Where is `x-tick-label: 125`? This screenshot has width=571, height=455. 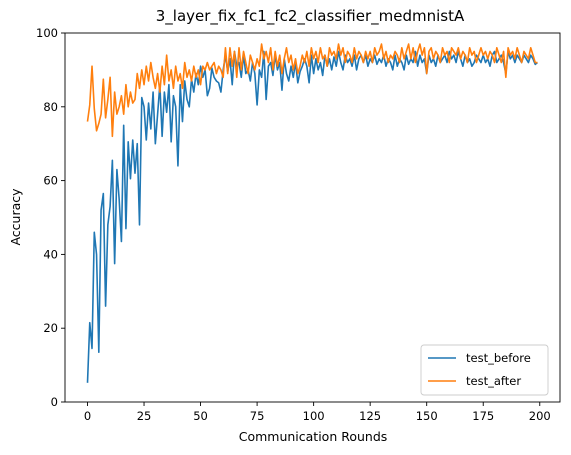
x-tick-label: 125 is located at coordinates (370, 416).